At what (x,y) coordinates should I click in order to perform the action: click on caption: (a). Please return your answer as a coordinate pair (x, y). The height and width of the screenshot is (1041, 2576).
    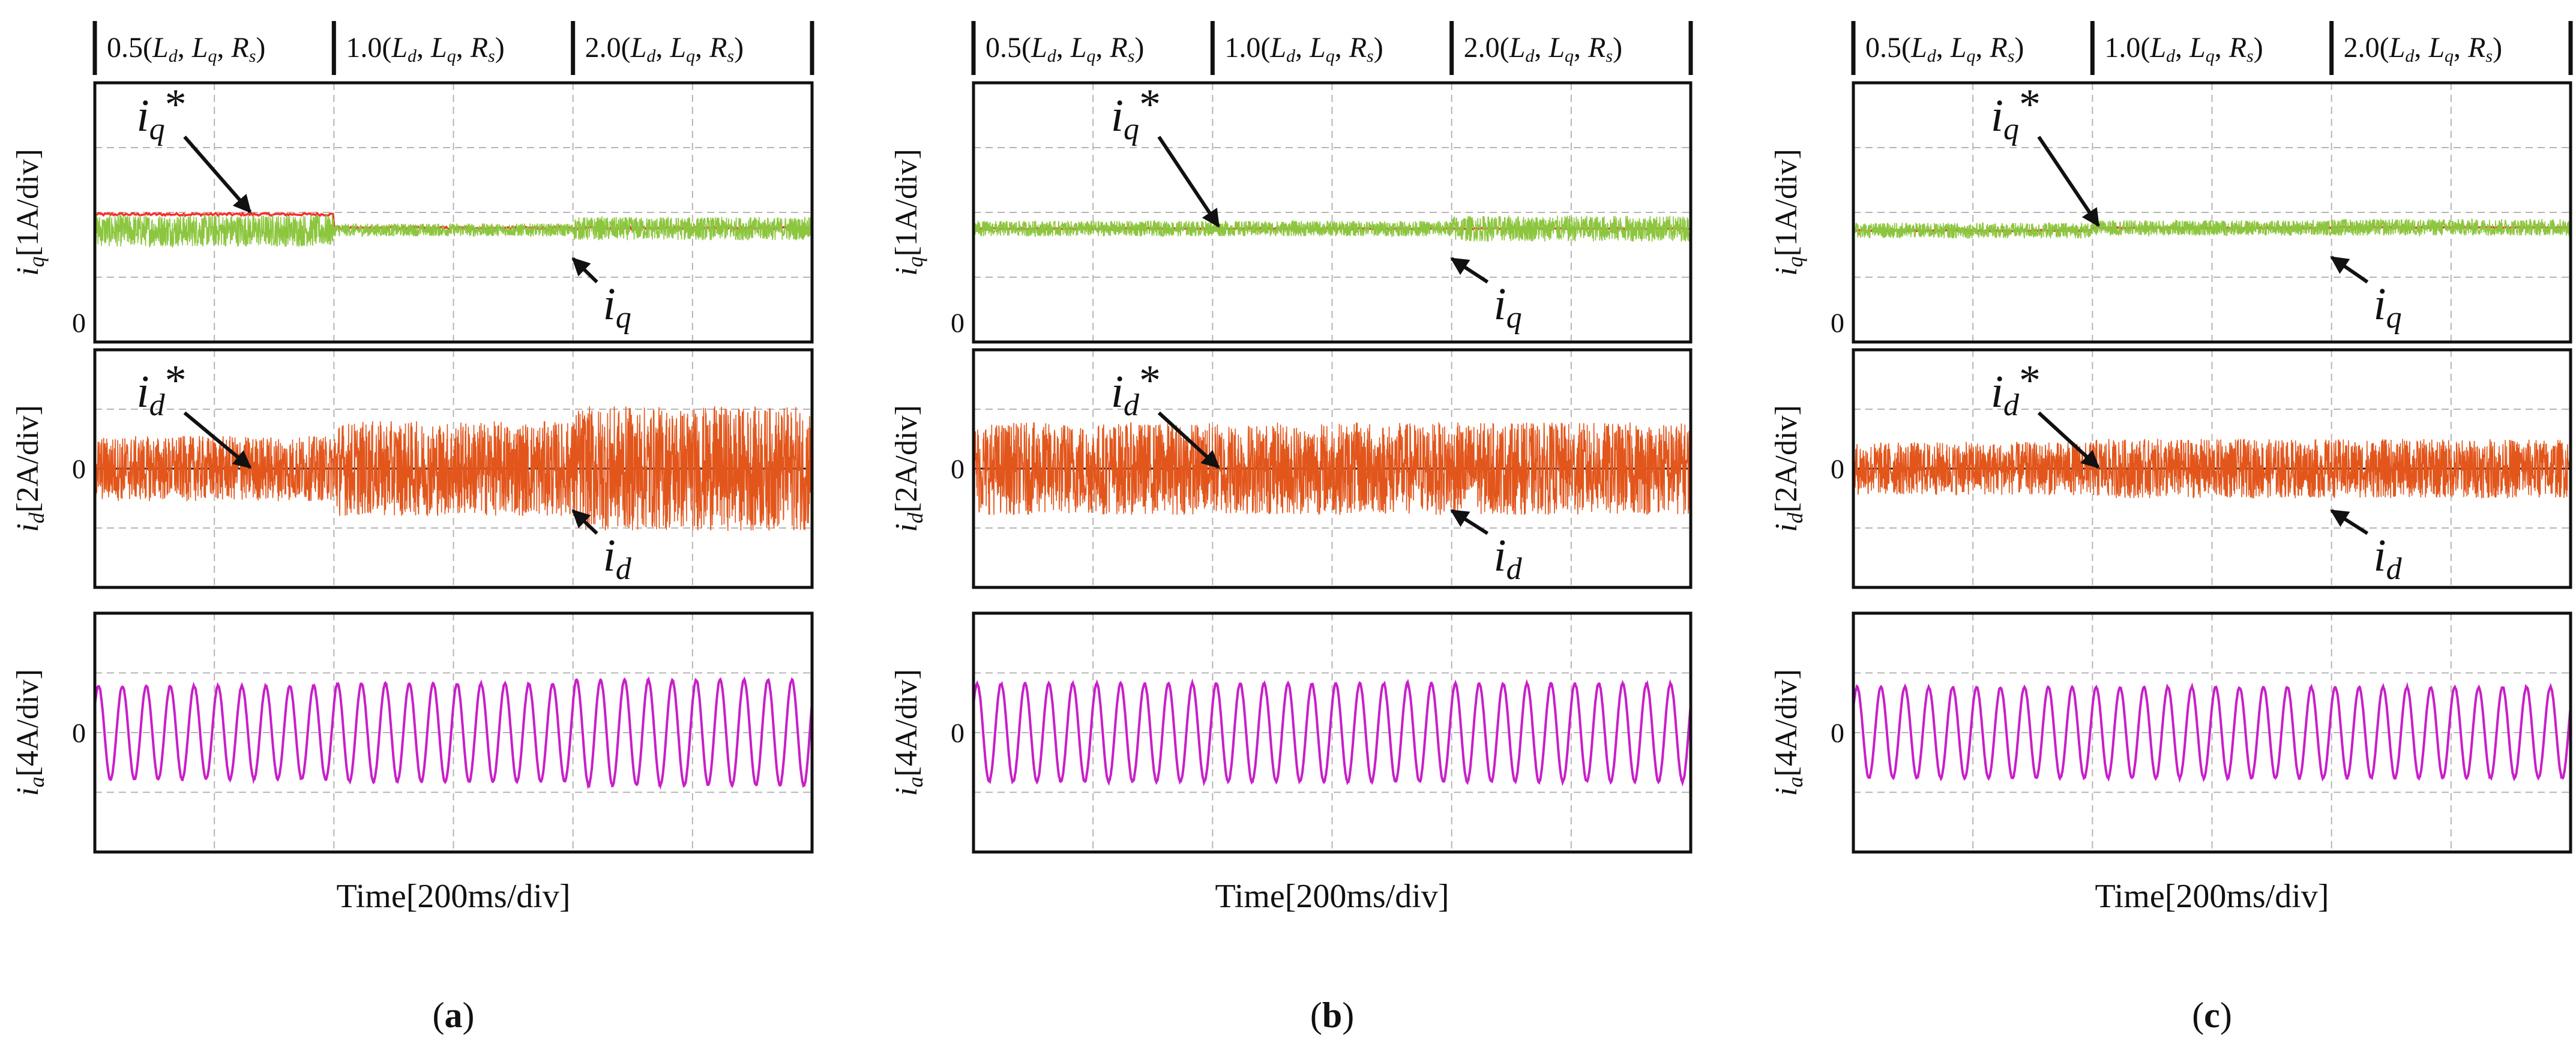
    Looking at the image, I should click on (454, 1015).